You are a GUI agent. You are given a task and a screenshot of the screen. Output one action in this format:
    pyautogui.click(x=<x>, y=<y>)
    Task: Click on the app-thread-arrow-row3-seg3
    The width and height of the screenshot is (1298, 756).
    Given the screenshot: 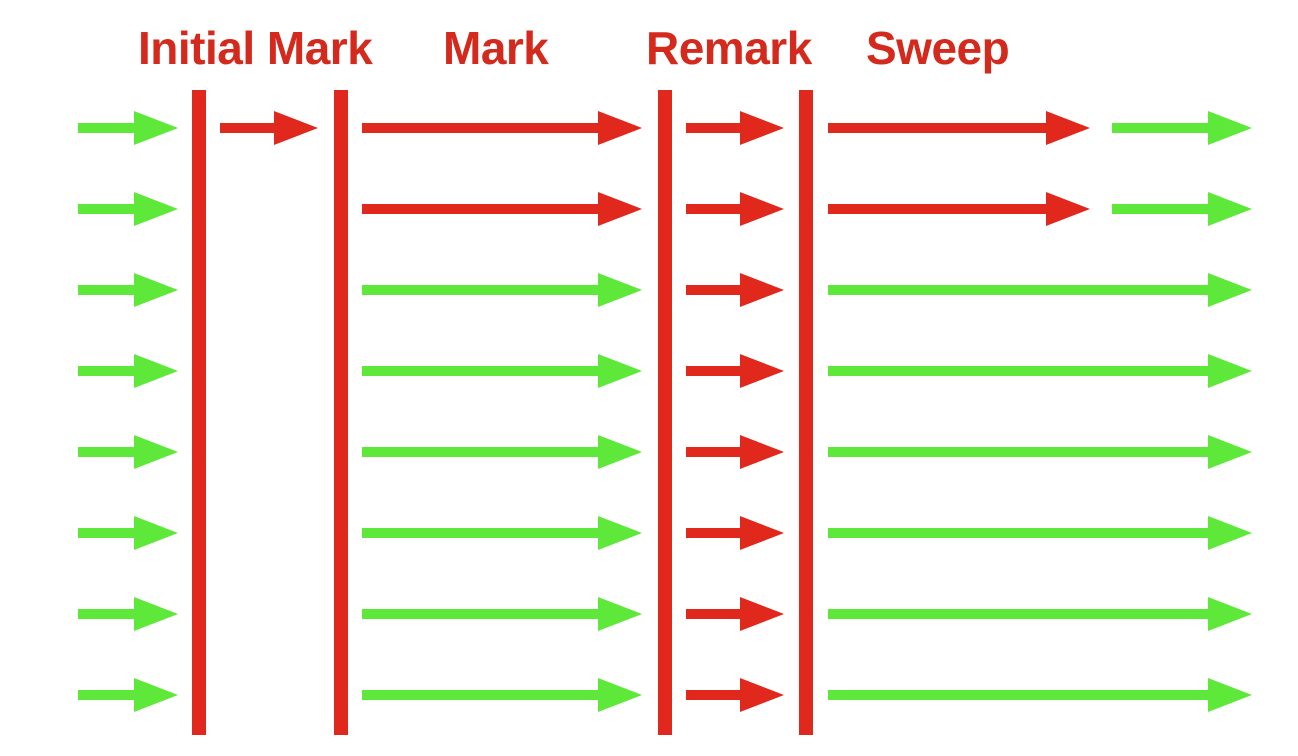 What is the action you would take?
    pyautogui.click(x=502, y=290)
    